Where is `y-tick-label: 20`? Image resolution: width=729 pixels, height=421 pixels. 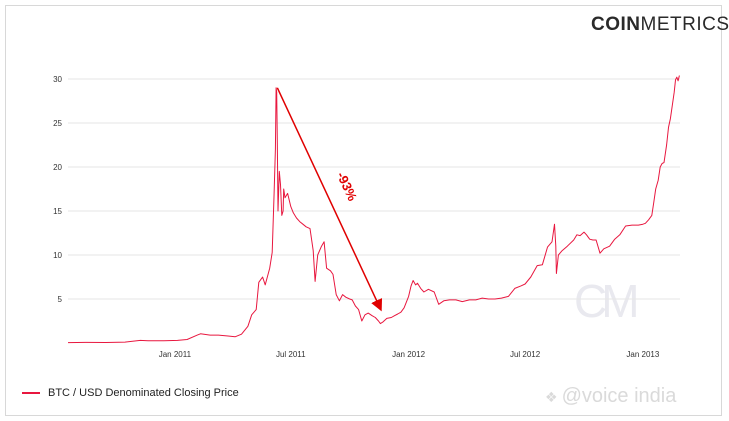
y-tick-label: 20 is located at coordinates (57, 167).